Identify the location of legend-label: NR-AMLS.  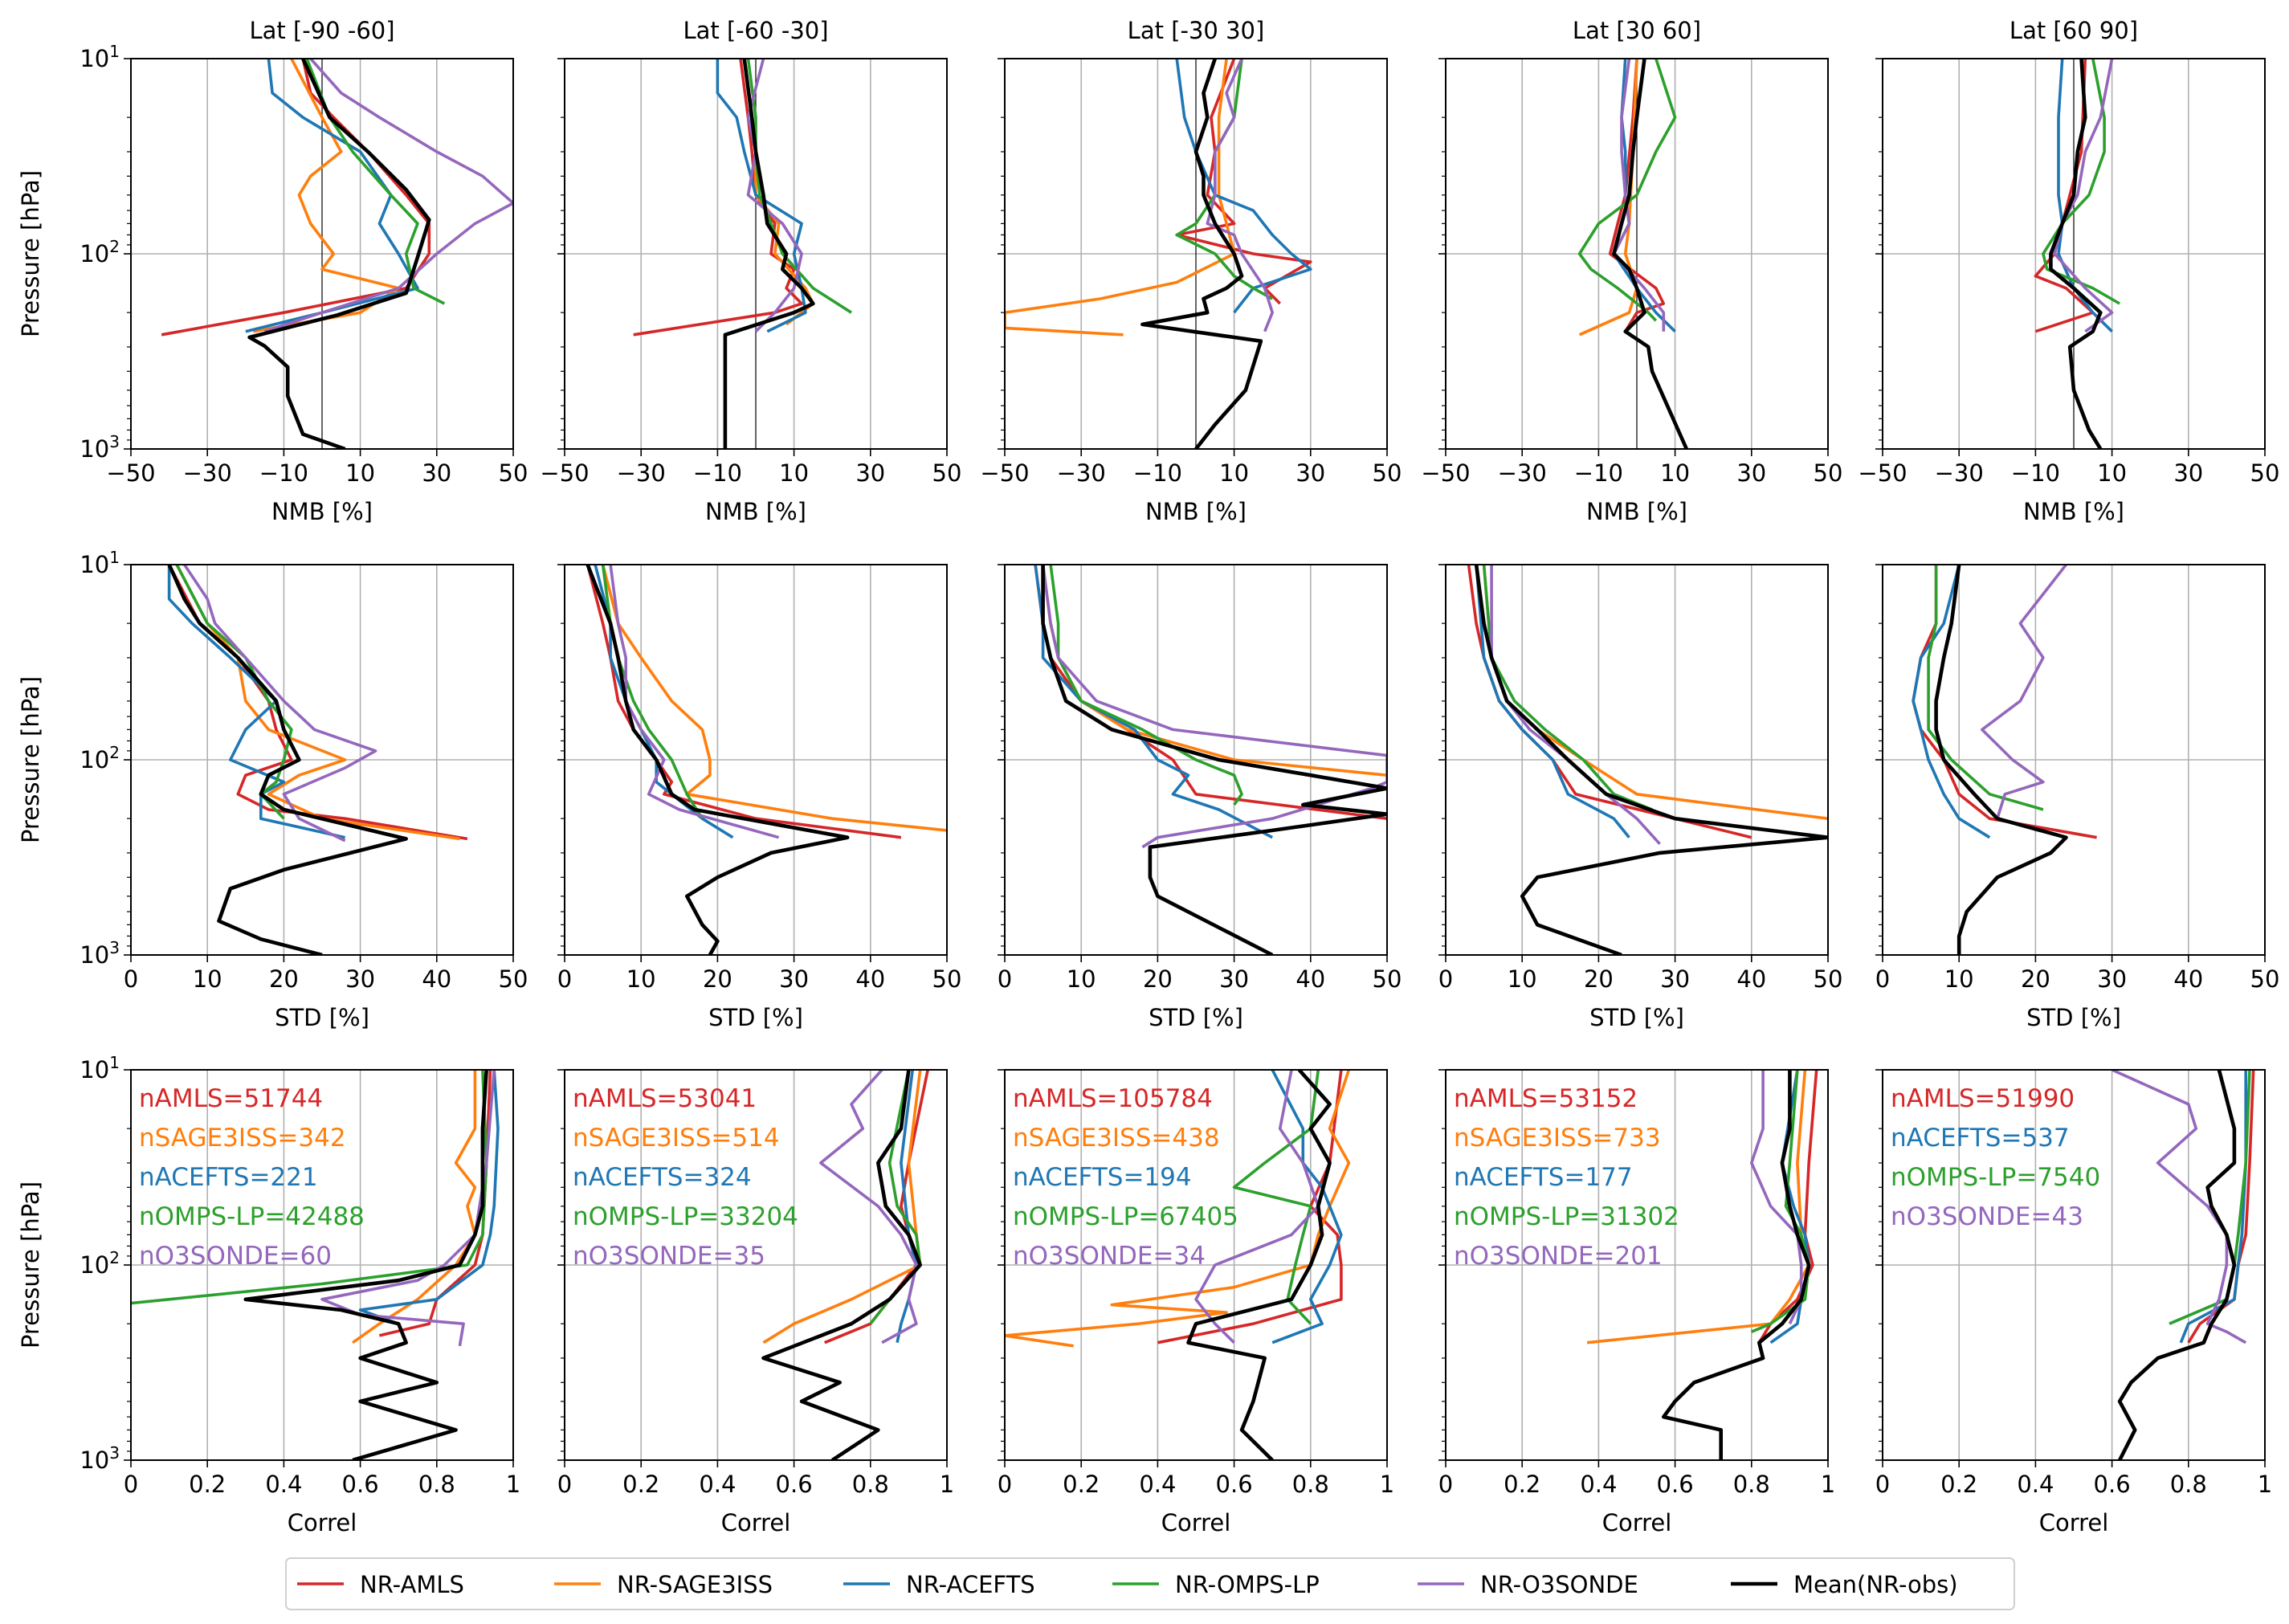
(412, 1584).